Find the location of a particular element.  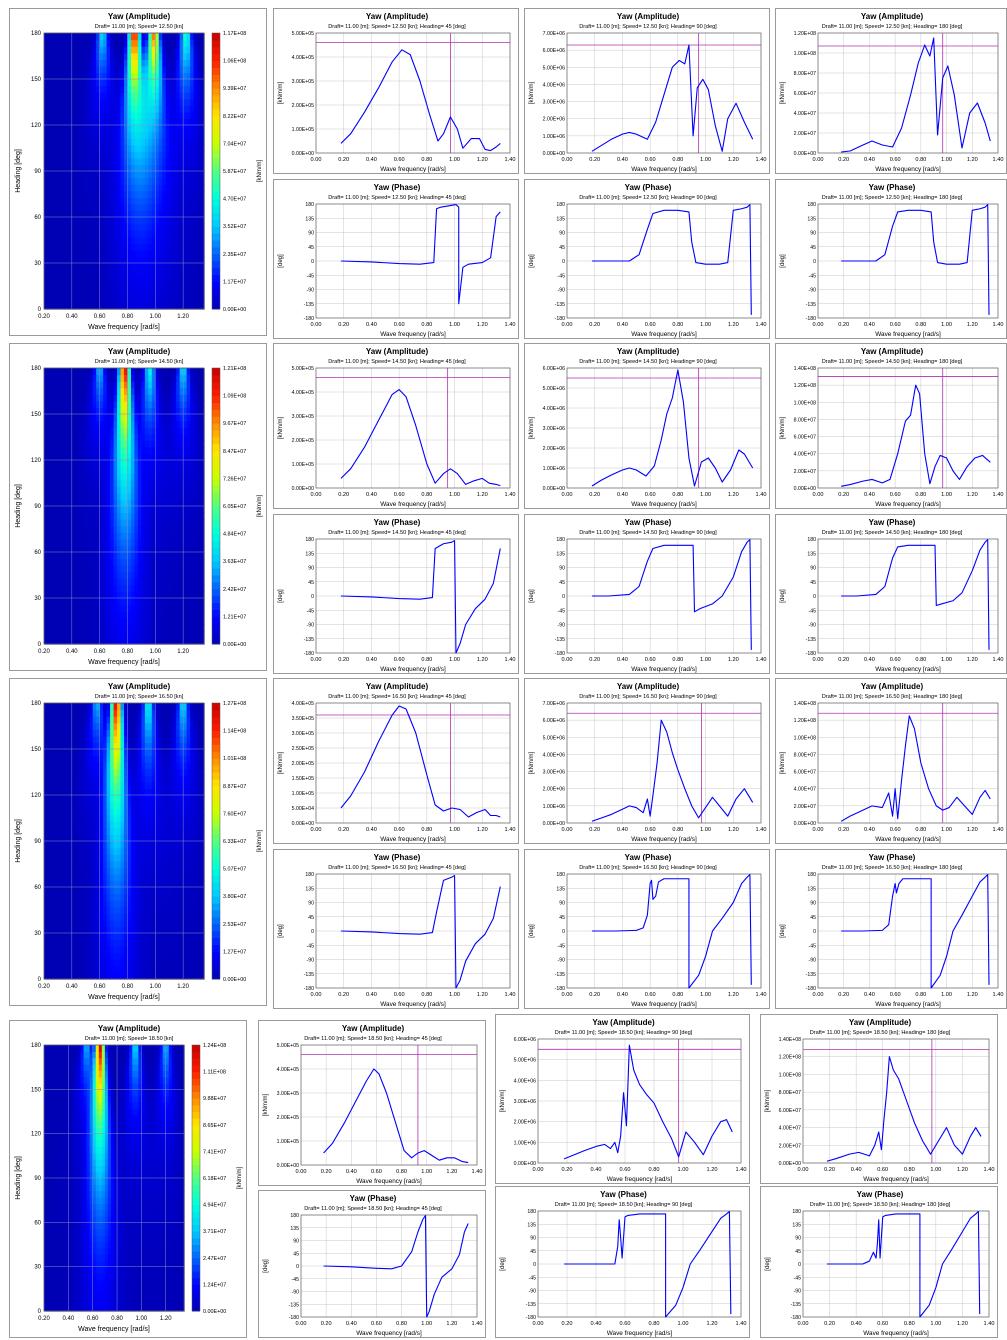

x-tick-label: 0.00 is located at coordinates (567, 160).